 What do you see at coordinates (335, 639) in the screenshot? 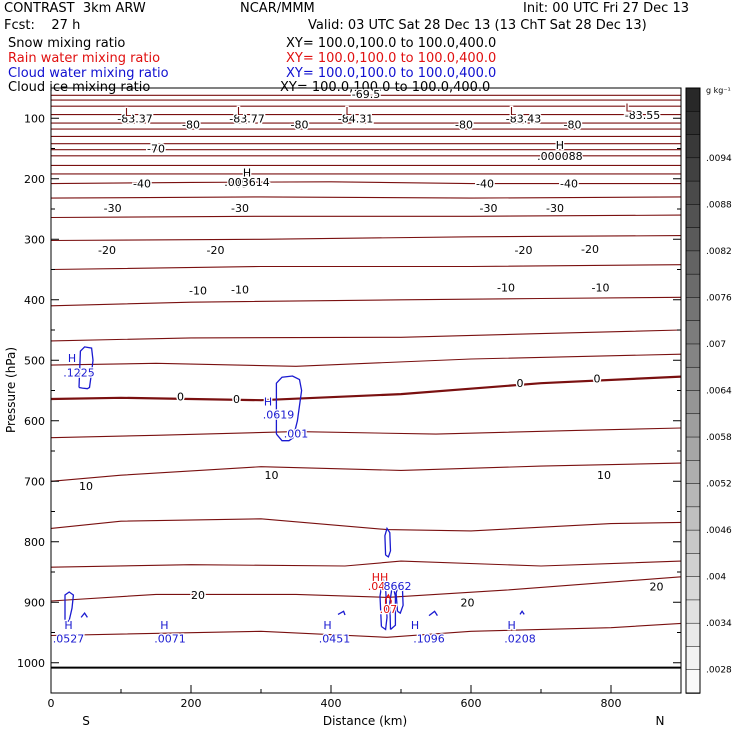
I see `extremum-label: .0451` at bounding box center [335, 639].